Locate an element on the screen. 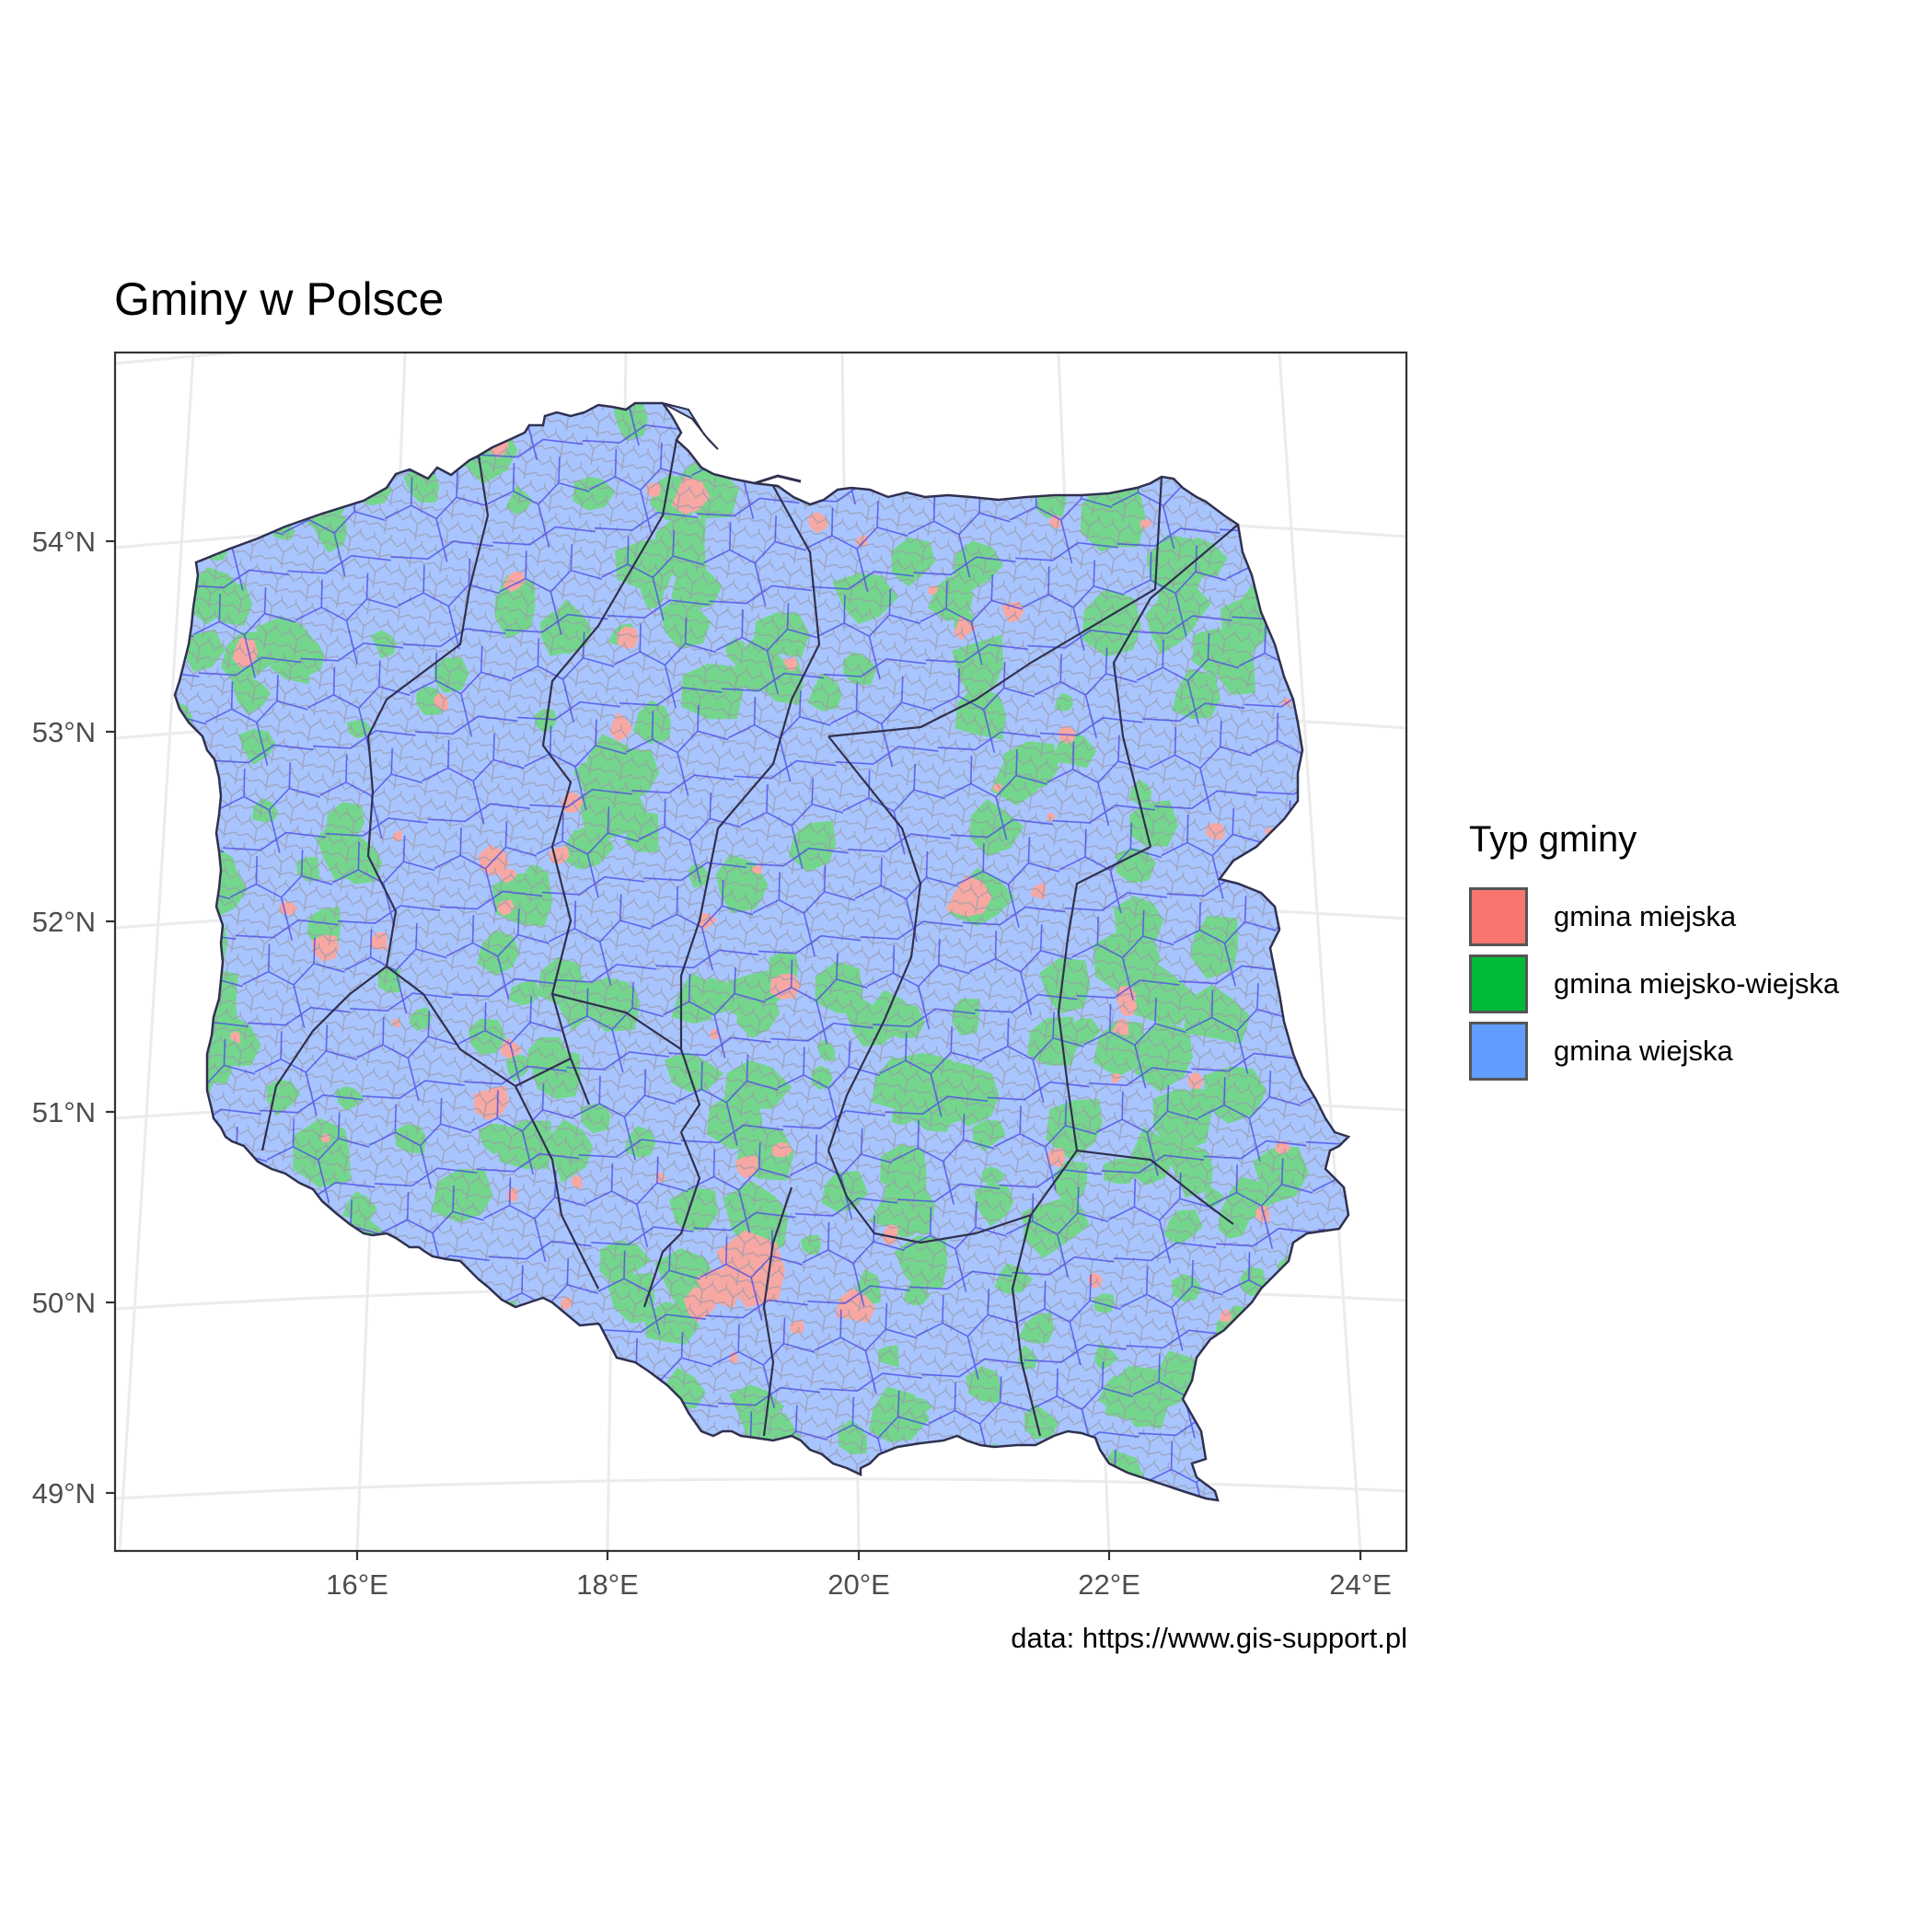 The image size is (1932, 1932). legend-key-gmina-miejska is located at coordinates (1498, 916).